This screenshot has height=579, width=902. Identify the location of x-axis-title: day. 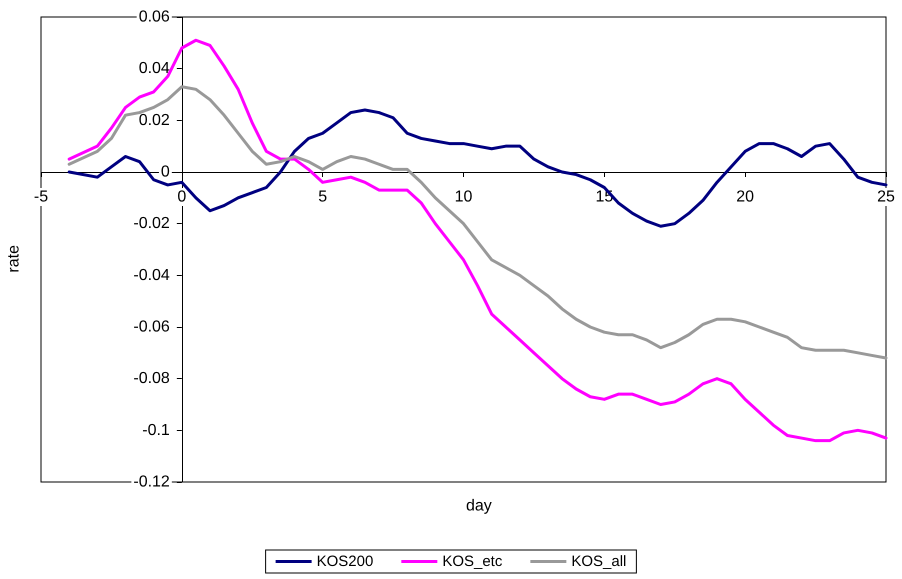
(479, 506).